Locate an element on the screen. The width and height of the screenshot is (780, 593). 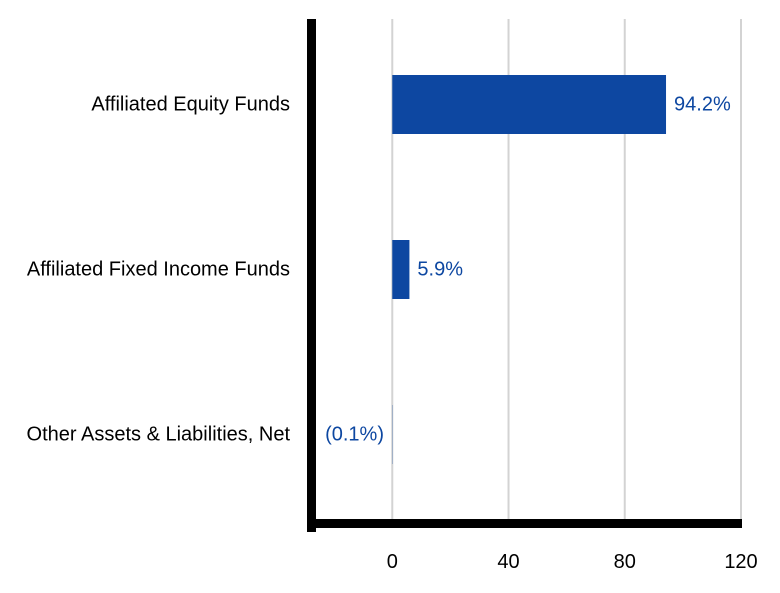
x-tick-label-80: 80 is located at coordinates (625, 562).